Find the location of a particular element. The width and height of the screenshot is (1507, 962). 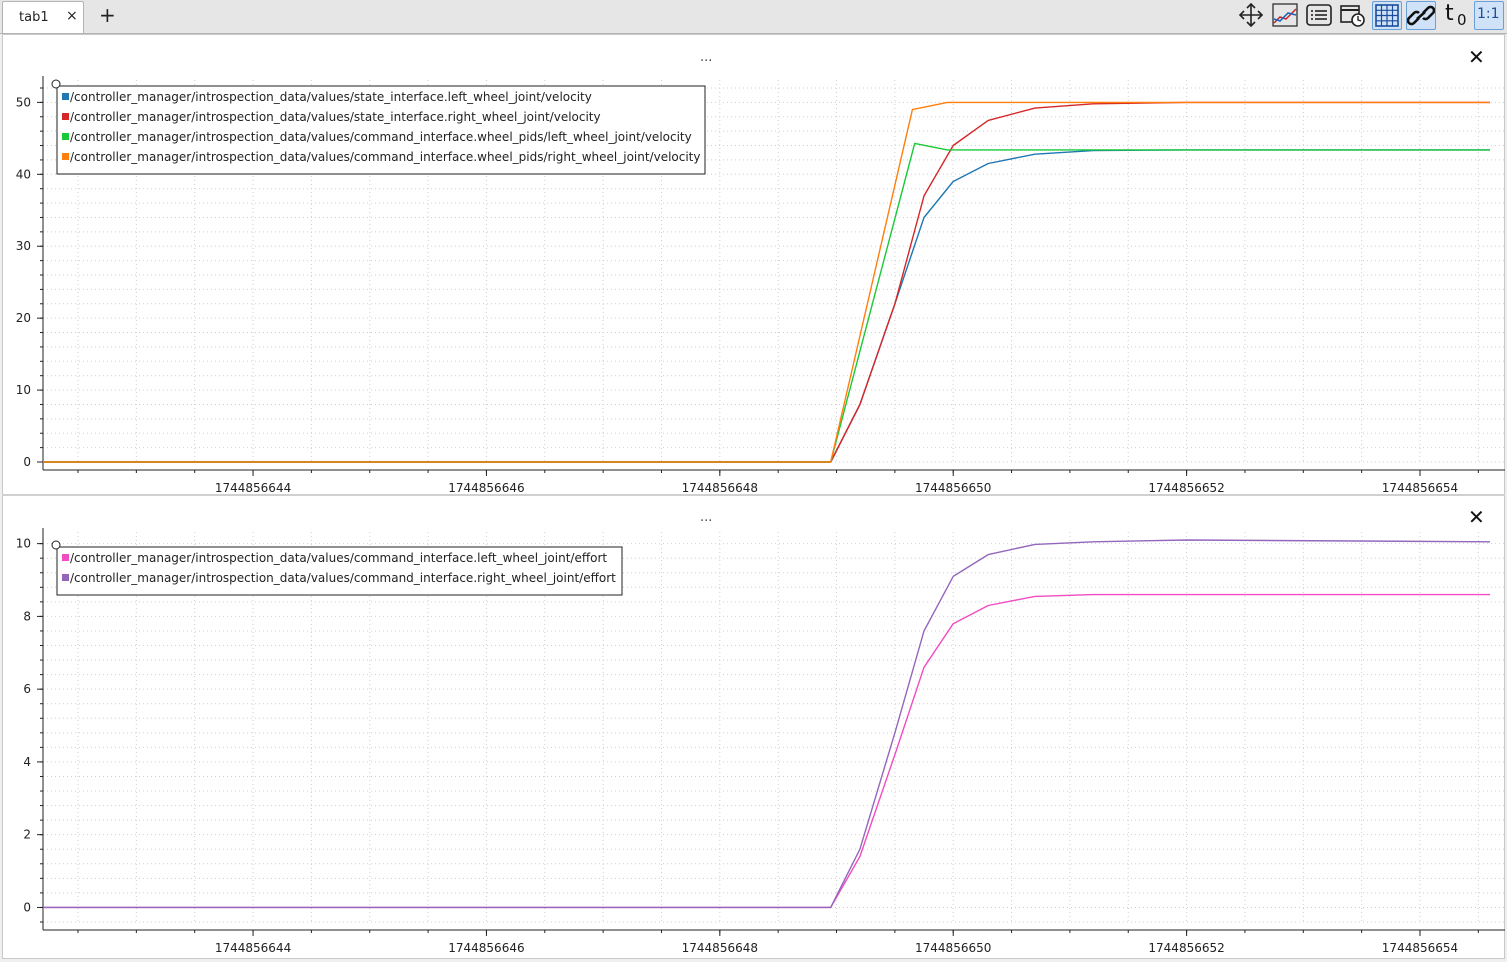

t0-subscript: 0 is located at coordinates (1462, 20).